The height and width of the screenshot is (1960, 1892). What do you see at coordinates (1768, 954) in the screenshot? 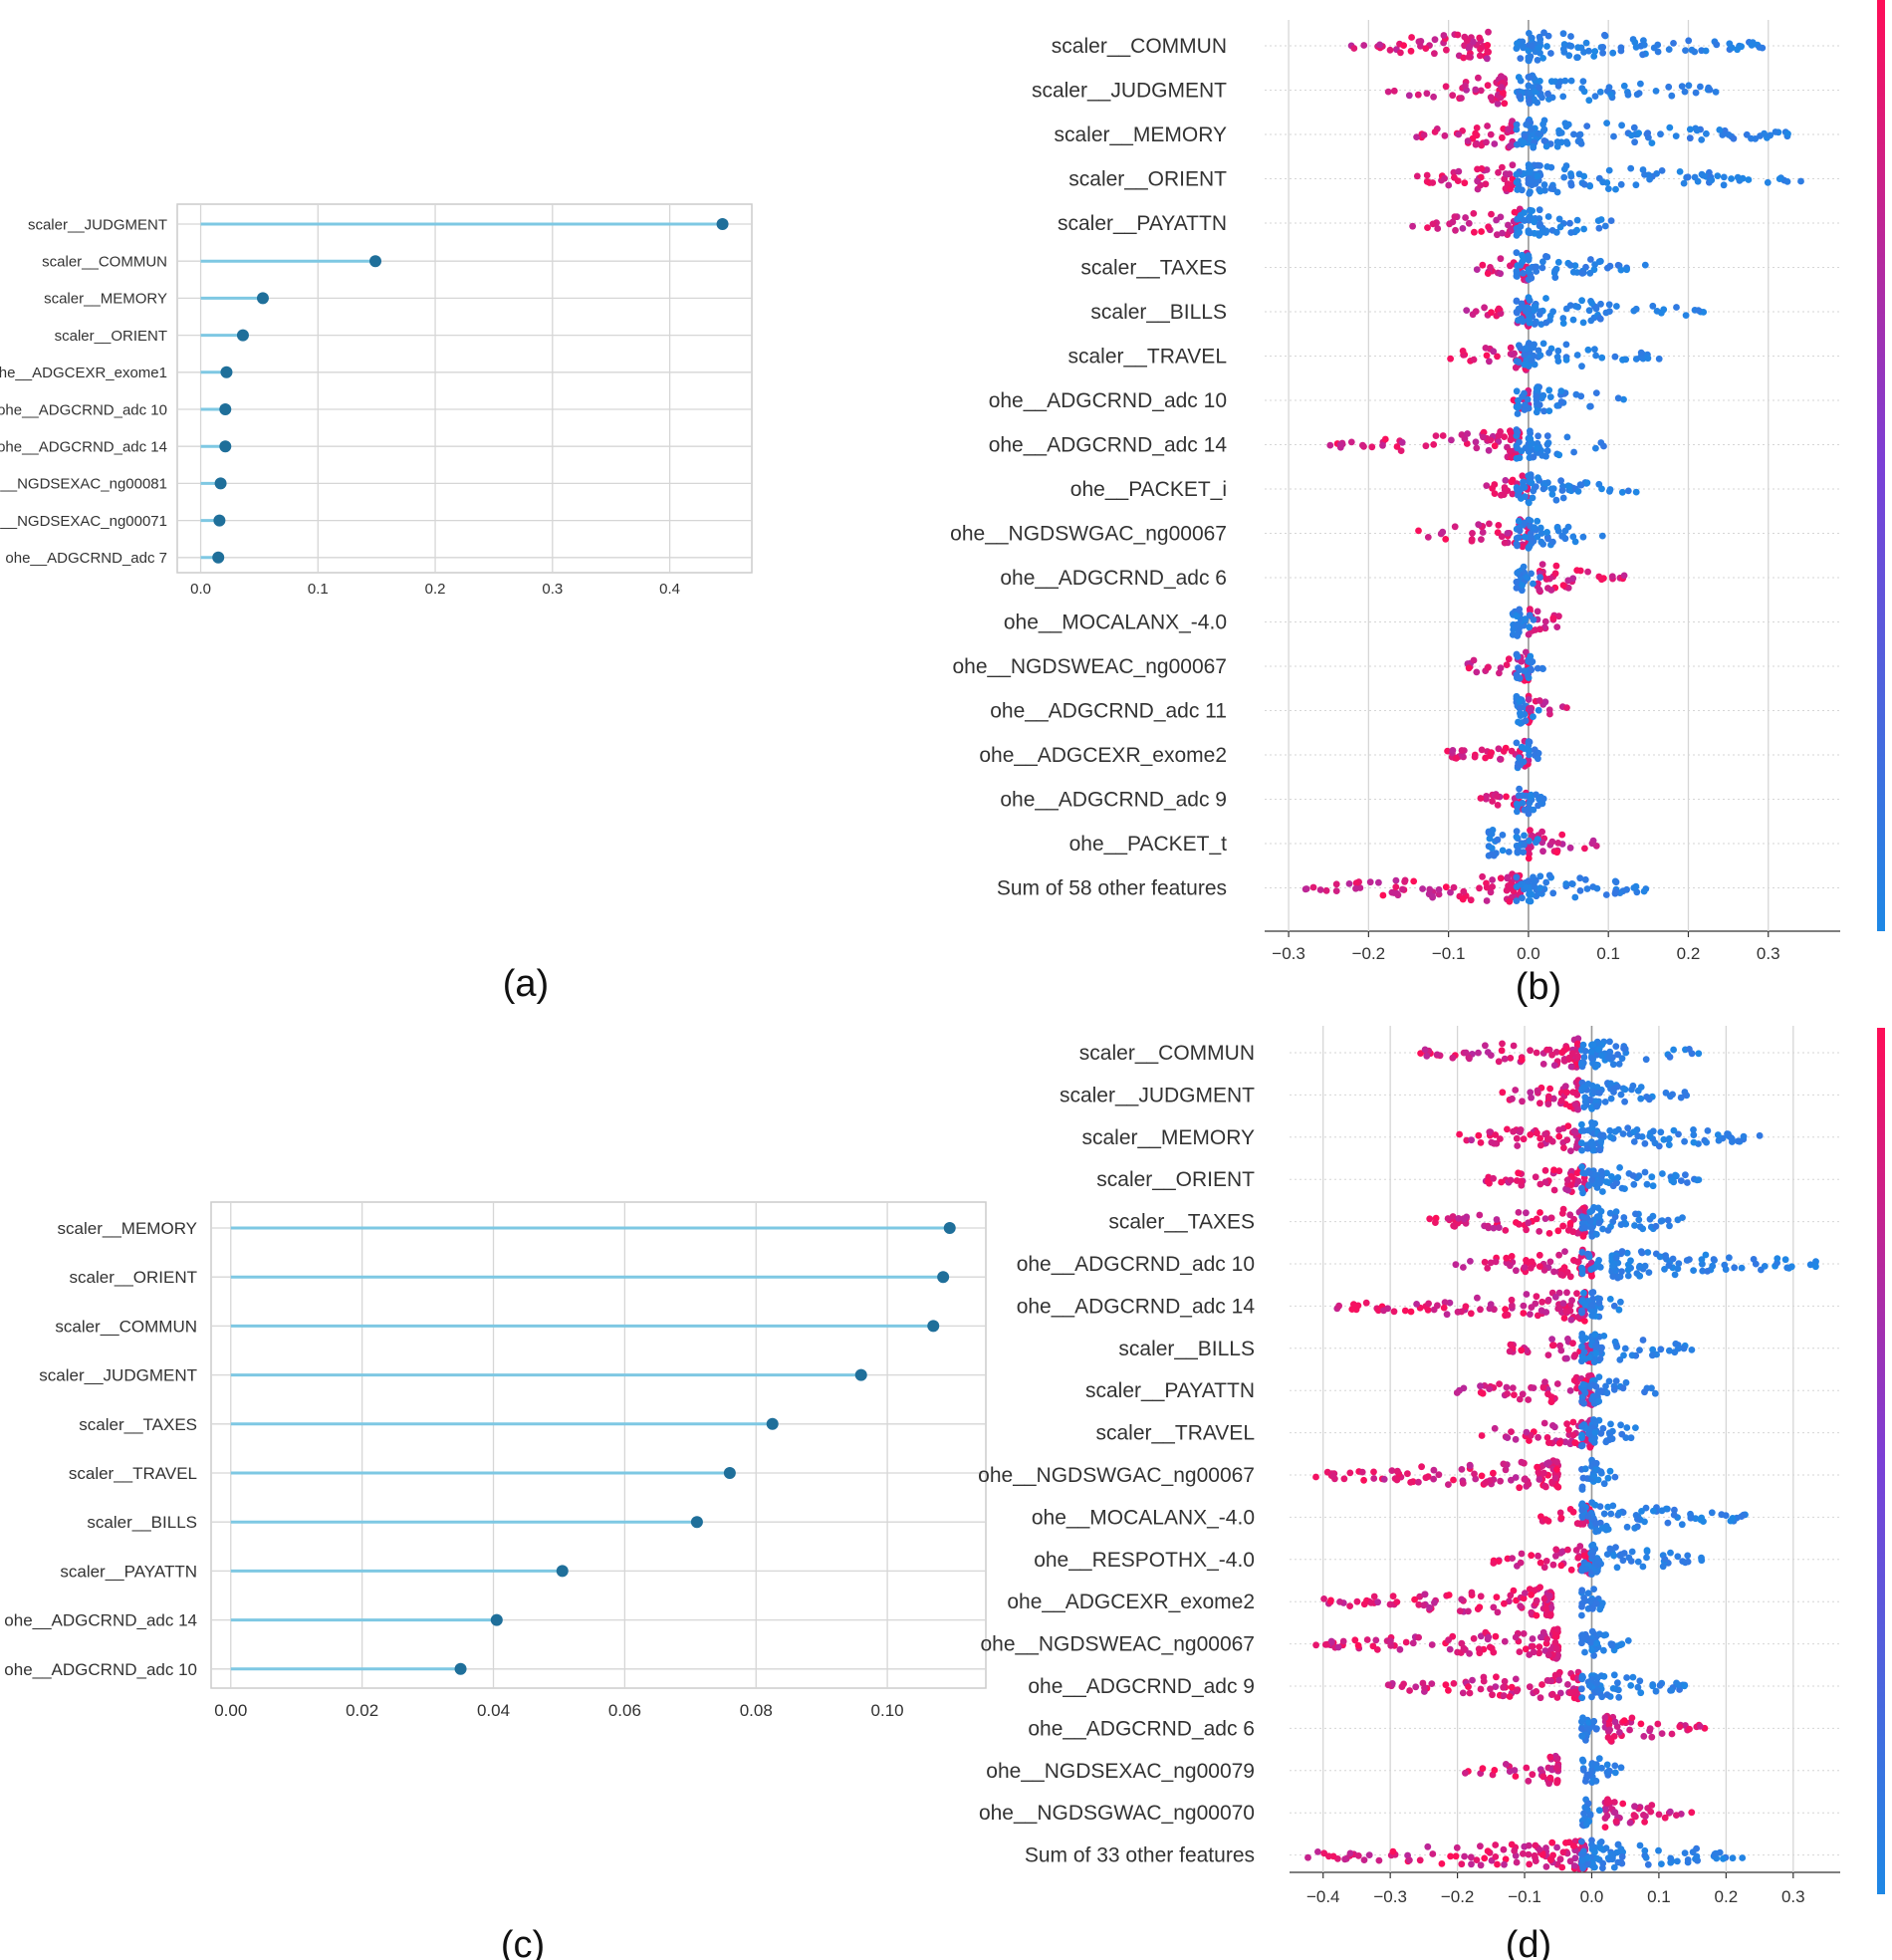
I see `x-tick-label: 0.3` at bounding box center [1768, 954].